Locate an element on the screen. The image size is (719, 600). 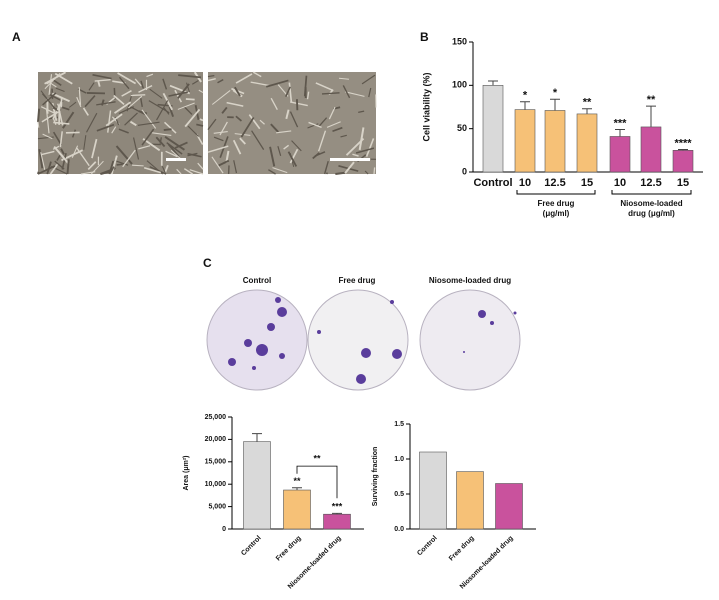
scale-bar is located at coordinates (176, 159).